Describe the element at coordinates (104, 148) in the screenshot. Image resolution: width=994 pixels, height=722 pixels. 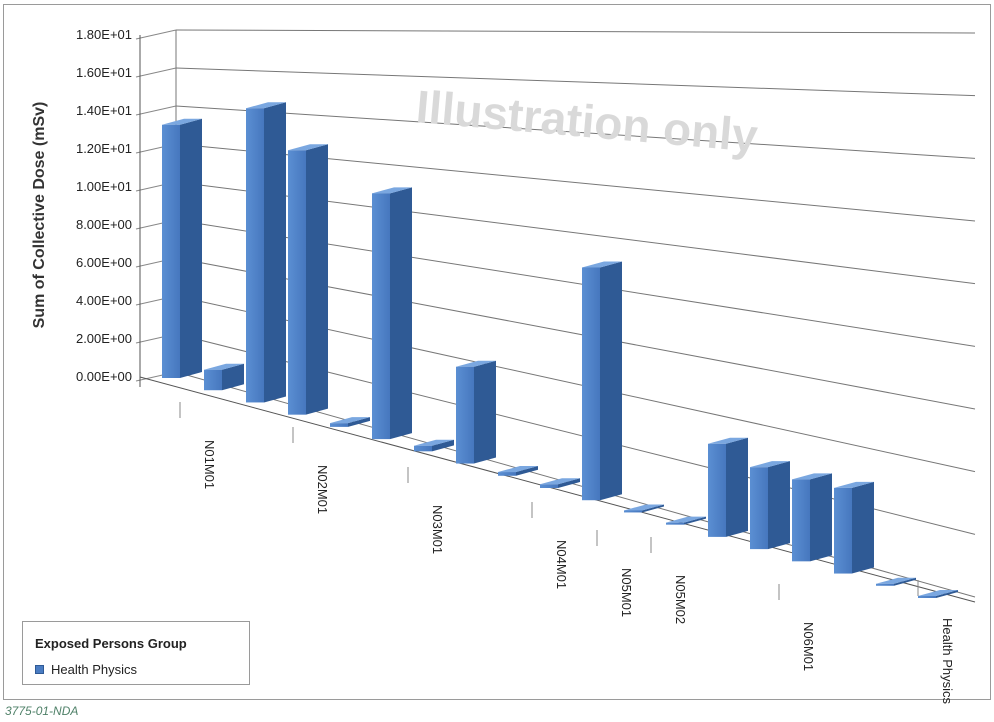
I see `y-tick-label: 1.20E+01` at that location.